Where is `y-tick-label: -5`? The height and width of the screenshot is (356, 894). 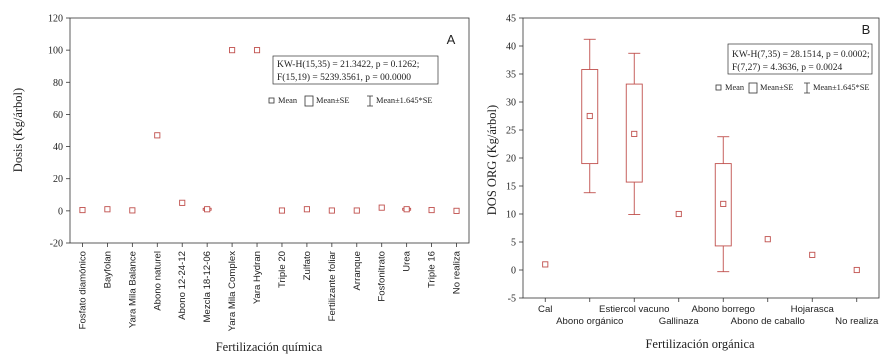 y-tick-label: -5 is located at coordinates (512, 299).